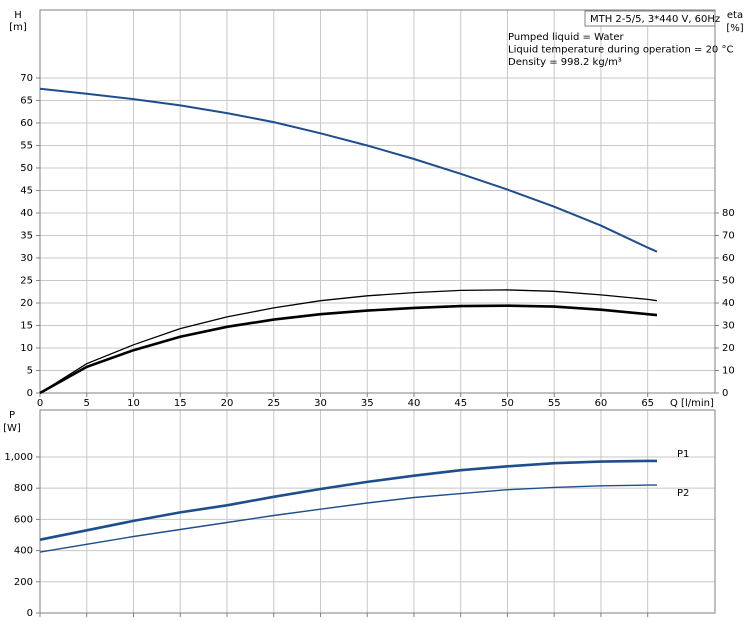 The height and width of the screenshot is (622, 747). I want to click on y2-tick-label: 70, so click(728, 235).